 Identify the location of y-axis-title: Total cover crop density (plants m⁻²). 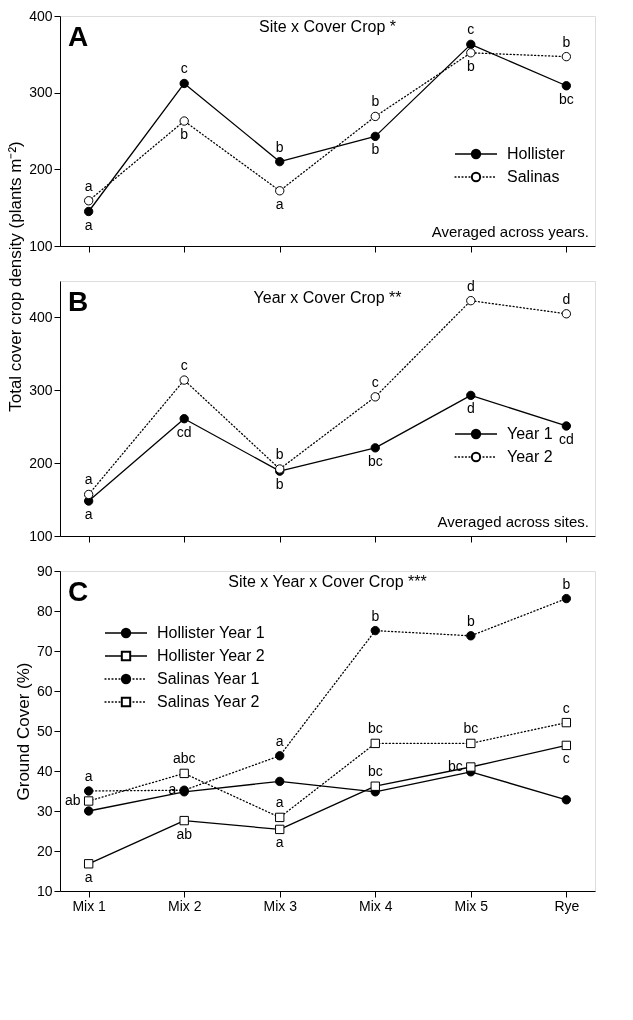
(16, 276).